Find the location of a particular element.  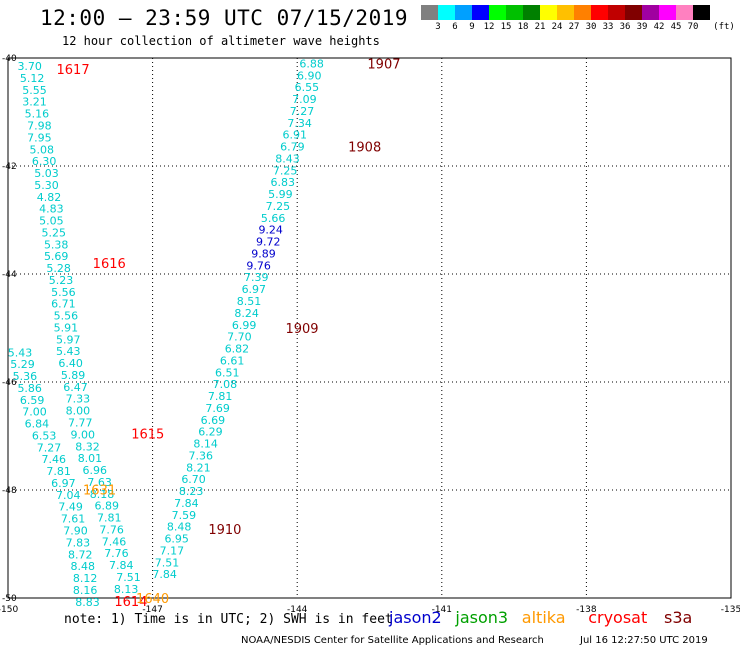

wave-height-label: 8.24 is located at coordinates (246, 313).